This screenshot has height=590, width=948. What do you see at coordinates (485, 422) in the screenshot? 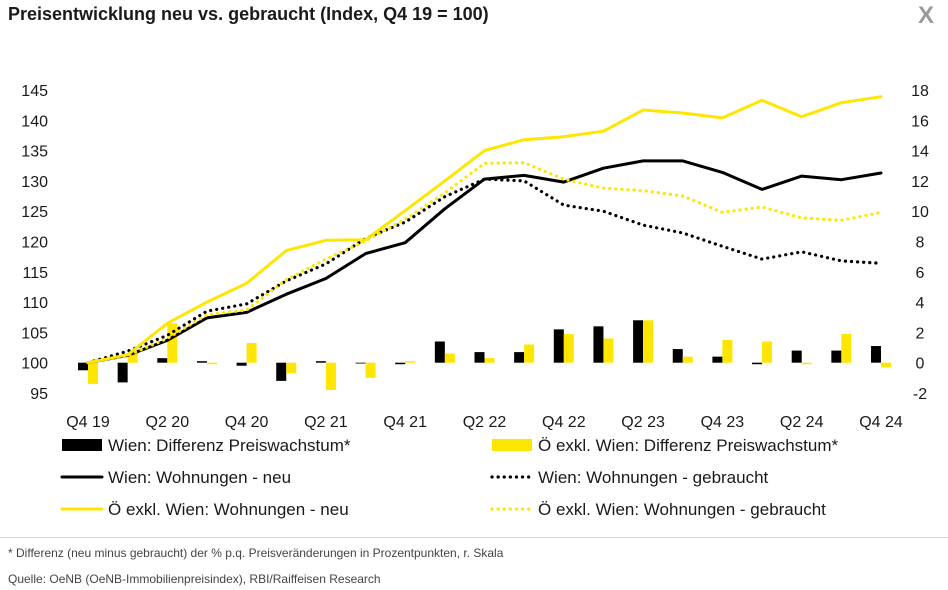
I see `x-tick-label: Q2 22` at bounding box center [485, 422].